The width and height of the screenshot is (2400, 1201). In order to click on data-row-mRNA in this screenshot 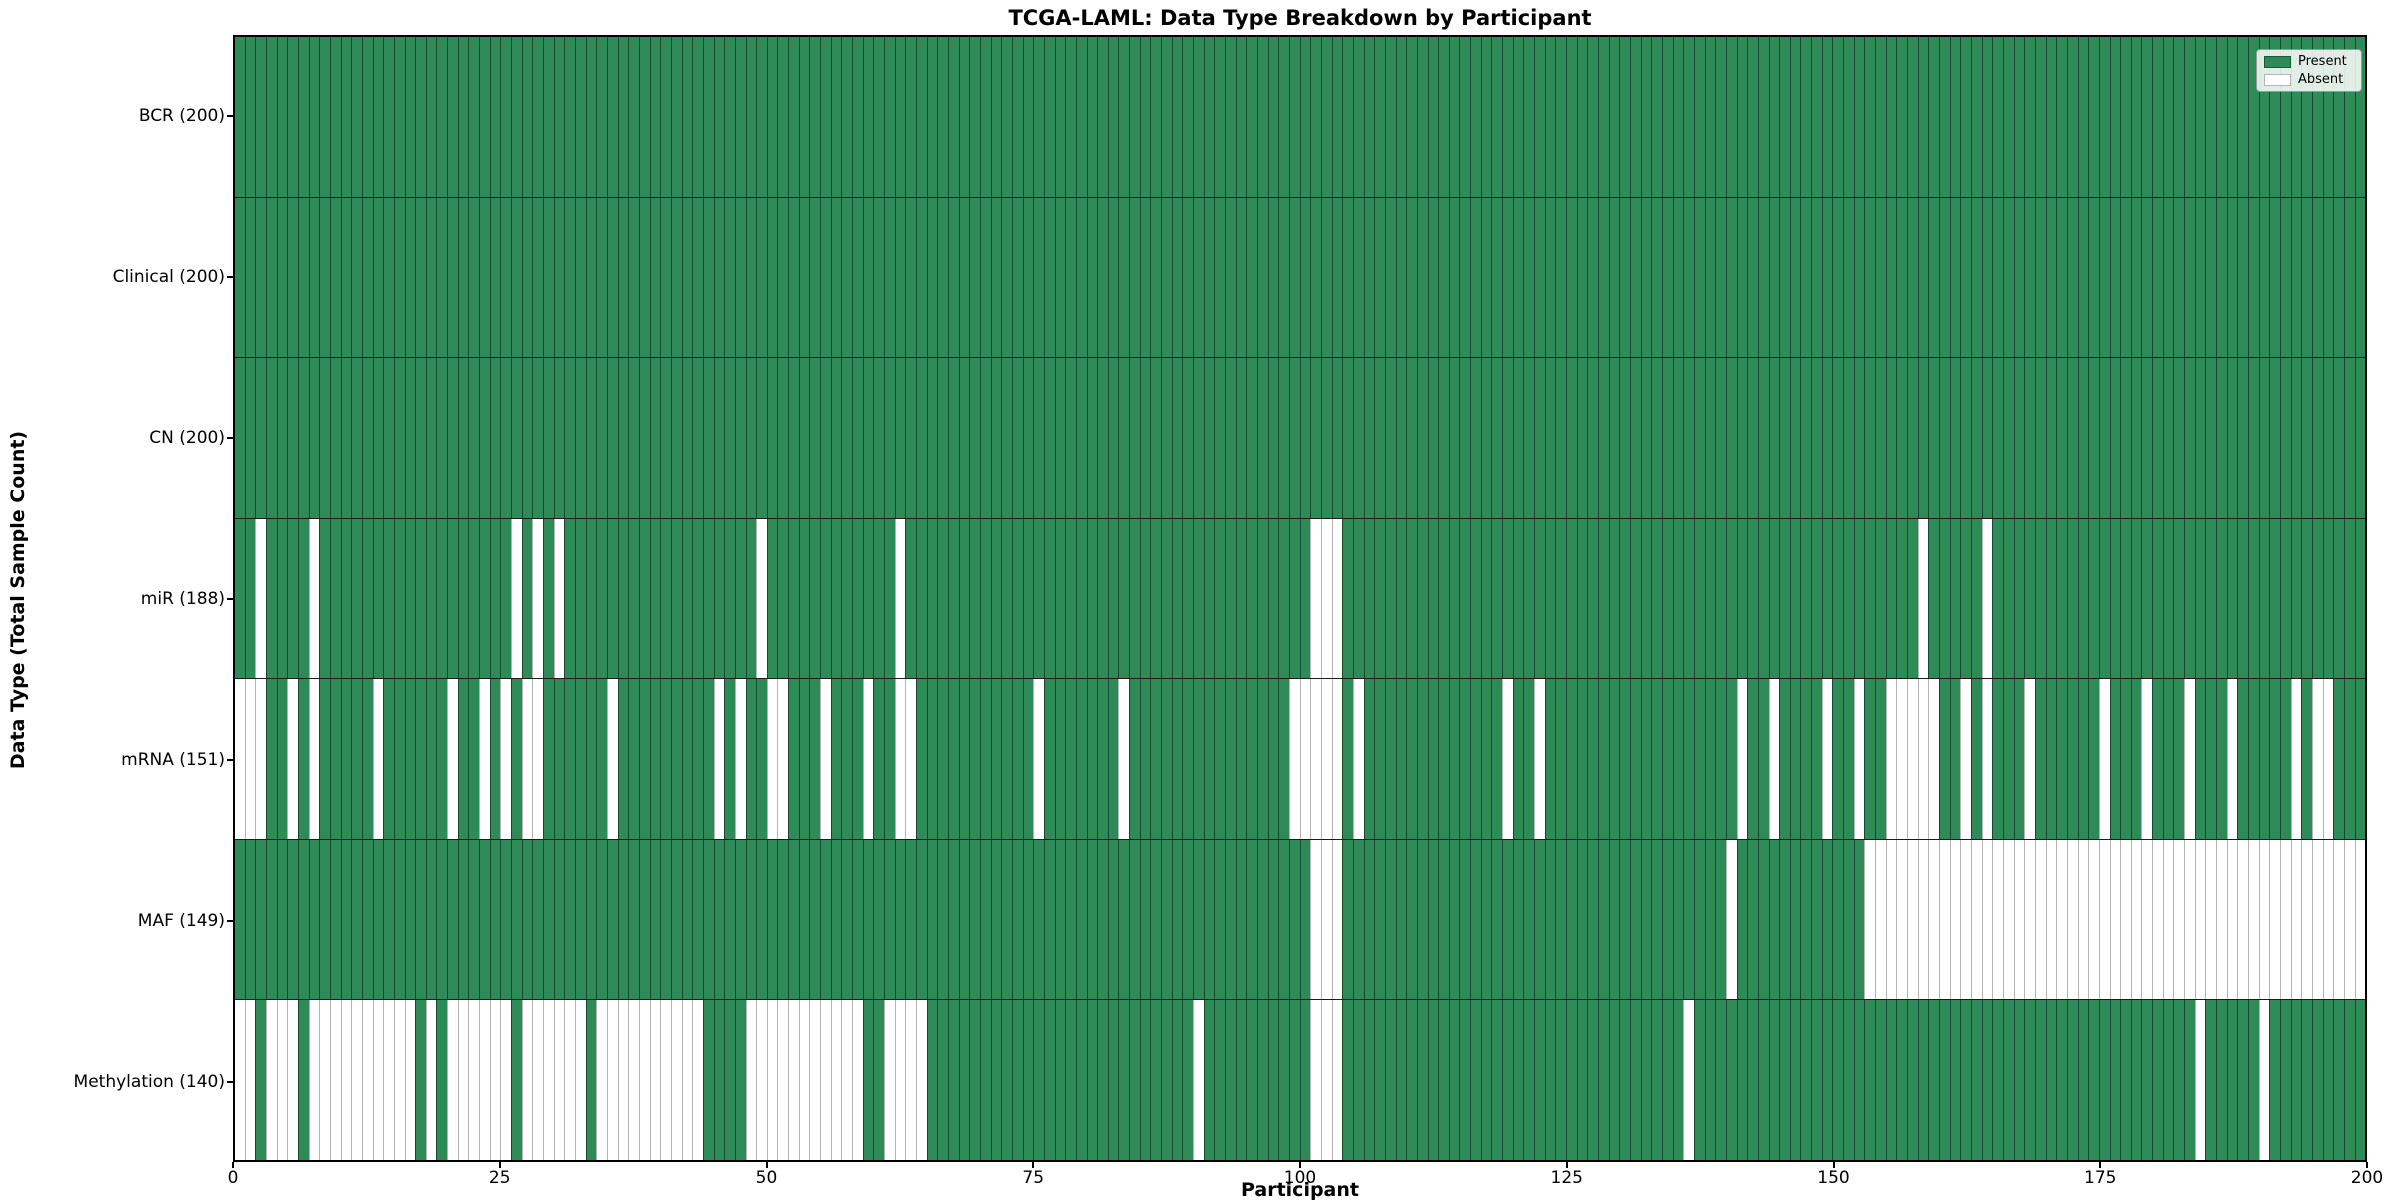, I will do `click(1300, 759)`.